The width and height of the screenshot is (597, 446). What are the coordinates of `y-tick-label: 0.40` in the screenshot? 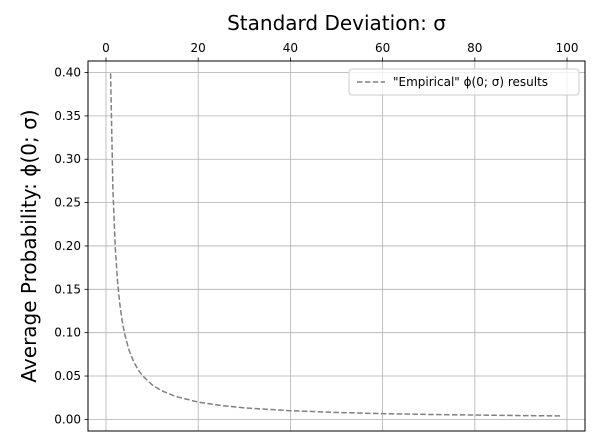 It's located at (67, 73).